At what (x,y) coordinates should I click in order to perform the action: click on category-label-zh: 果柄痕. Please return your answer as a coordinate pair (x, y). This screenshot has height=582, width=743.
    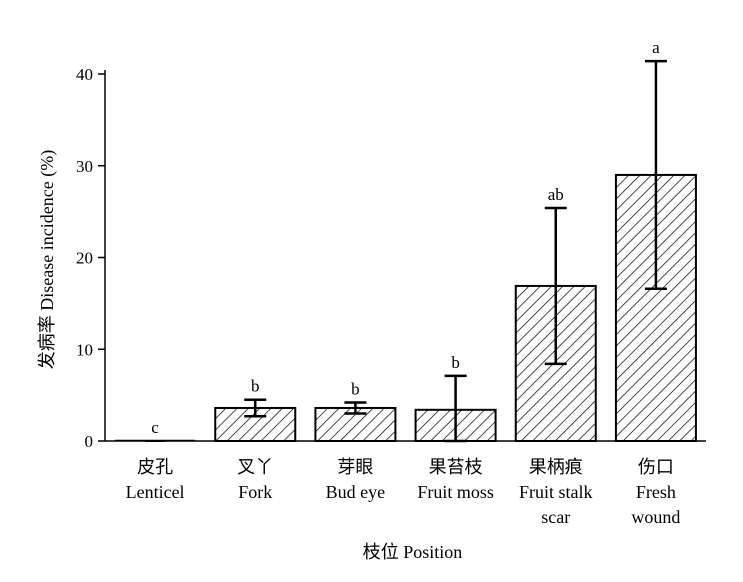
    Looking at the image, I should click on (556, 467).